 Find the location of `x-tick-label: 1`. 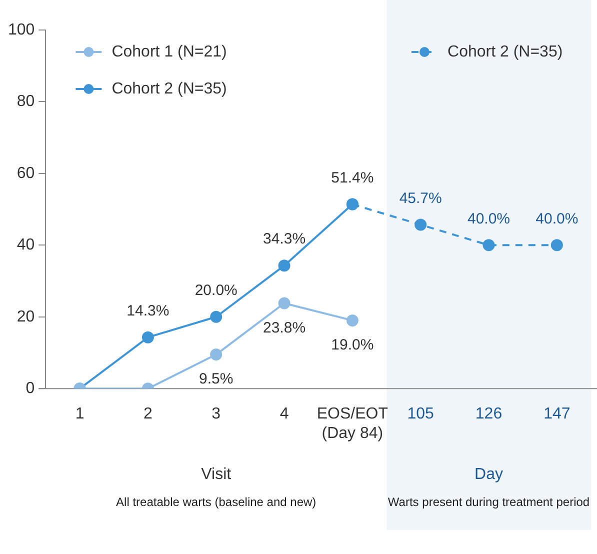

x-tick-label: 1 is located at coordinates (79, 414).